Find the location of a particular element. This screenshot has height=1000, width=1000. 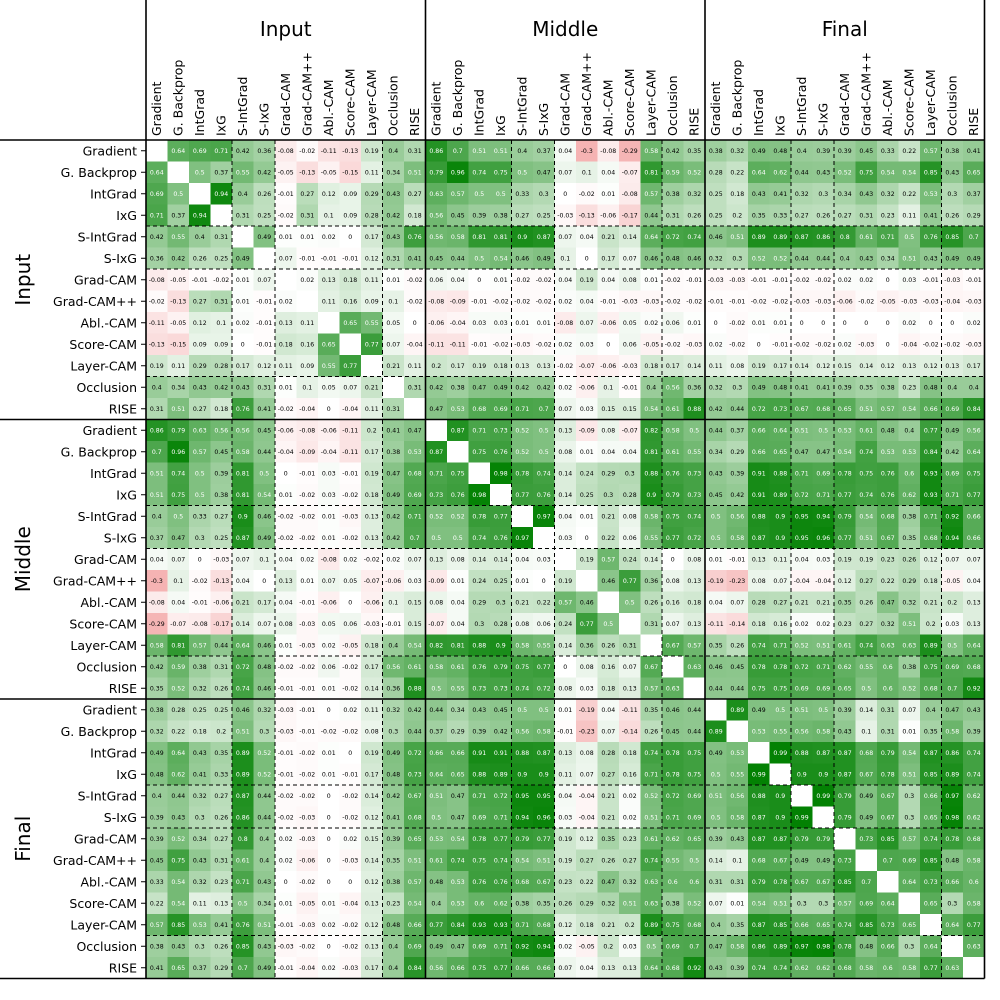

cell-value-label: 0.02 is located at coordinates (350, 559).